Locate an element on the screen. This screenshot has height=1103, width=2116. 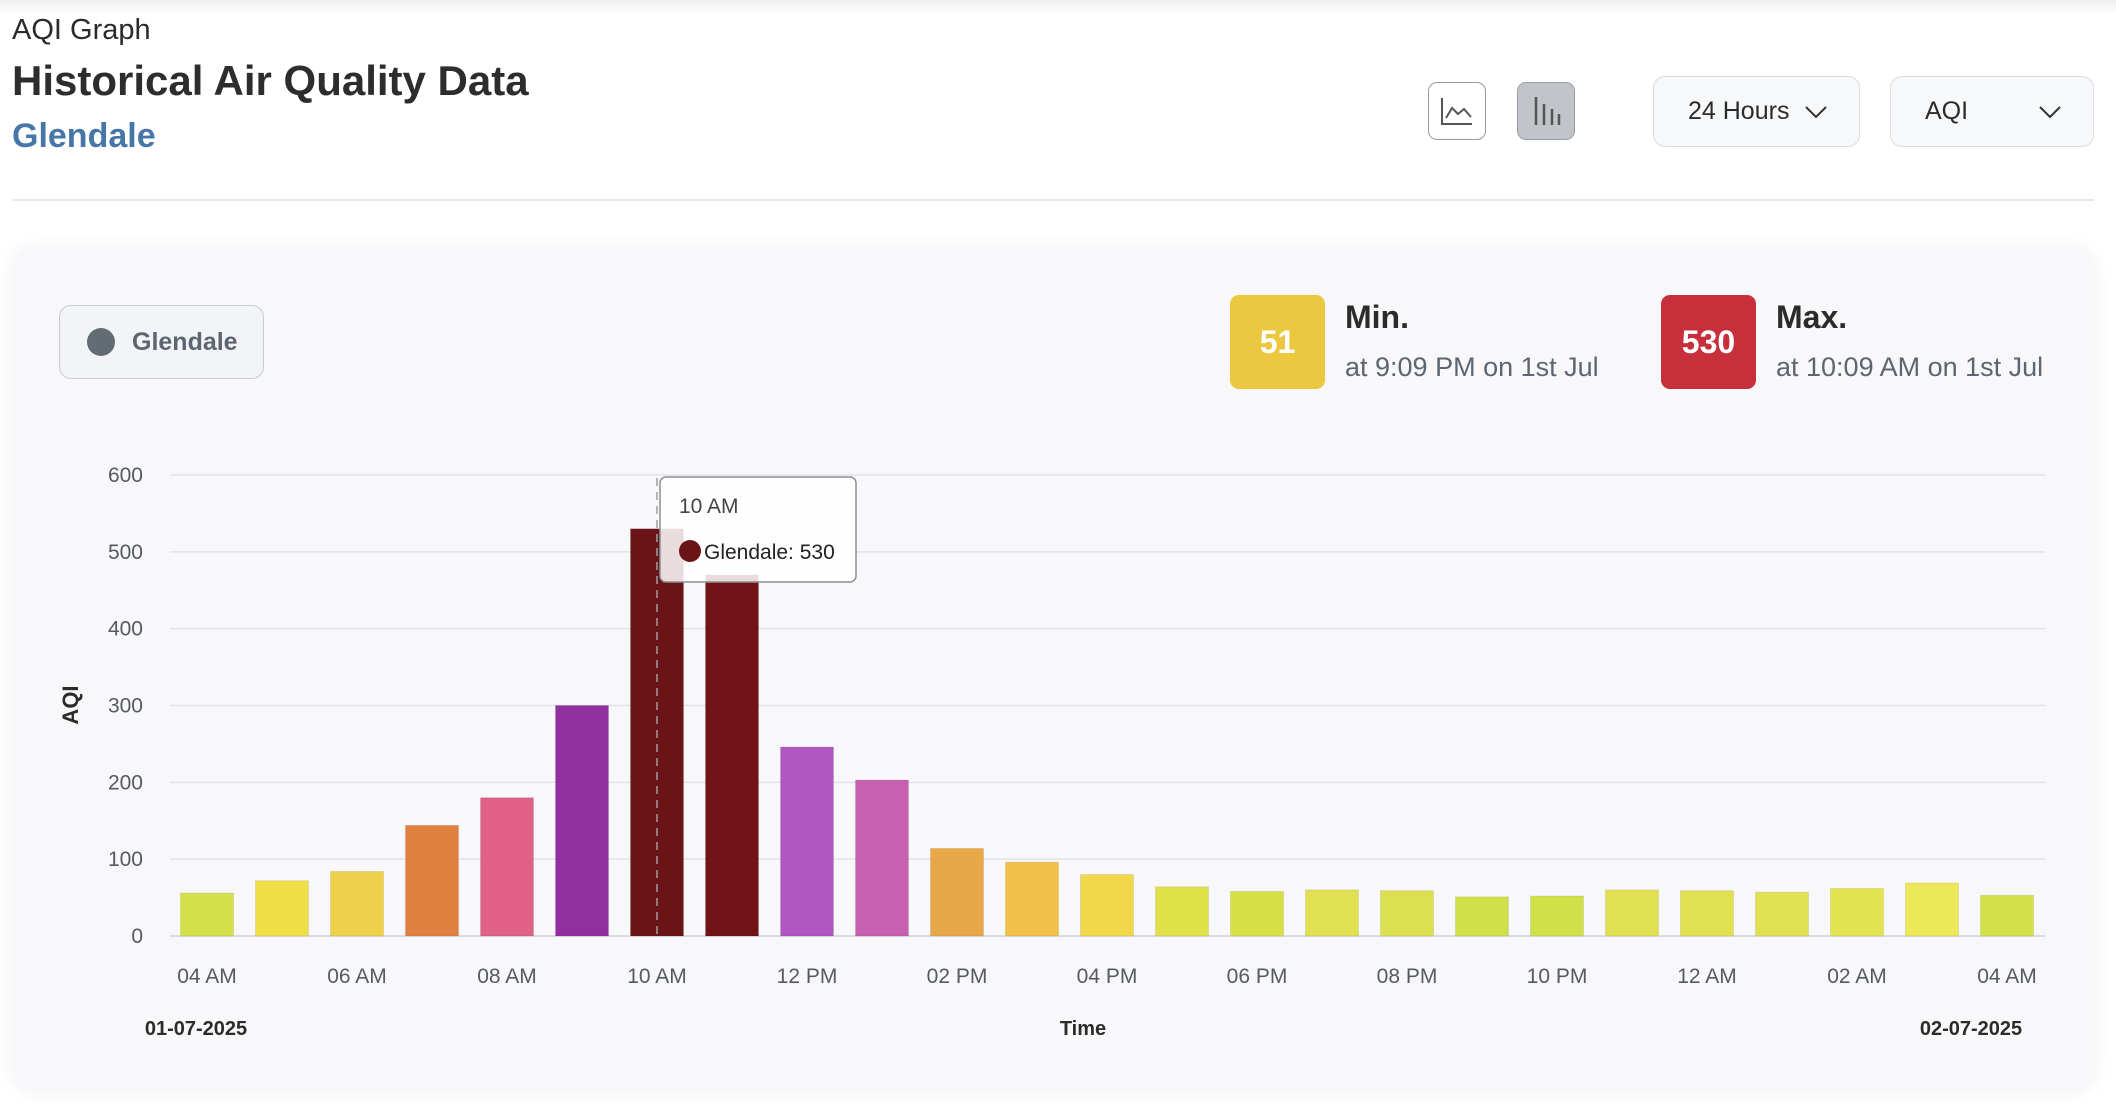
min-value-badge: 51 is located at coordinates (1277, 342).